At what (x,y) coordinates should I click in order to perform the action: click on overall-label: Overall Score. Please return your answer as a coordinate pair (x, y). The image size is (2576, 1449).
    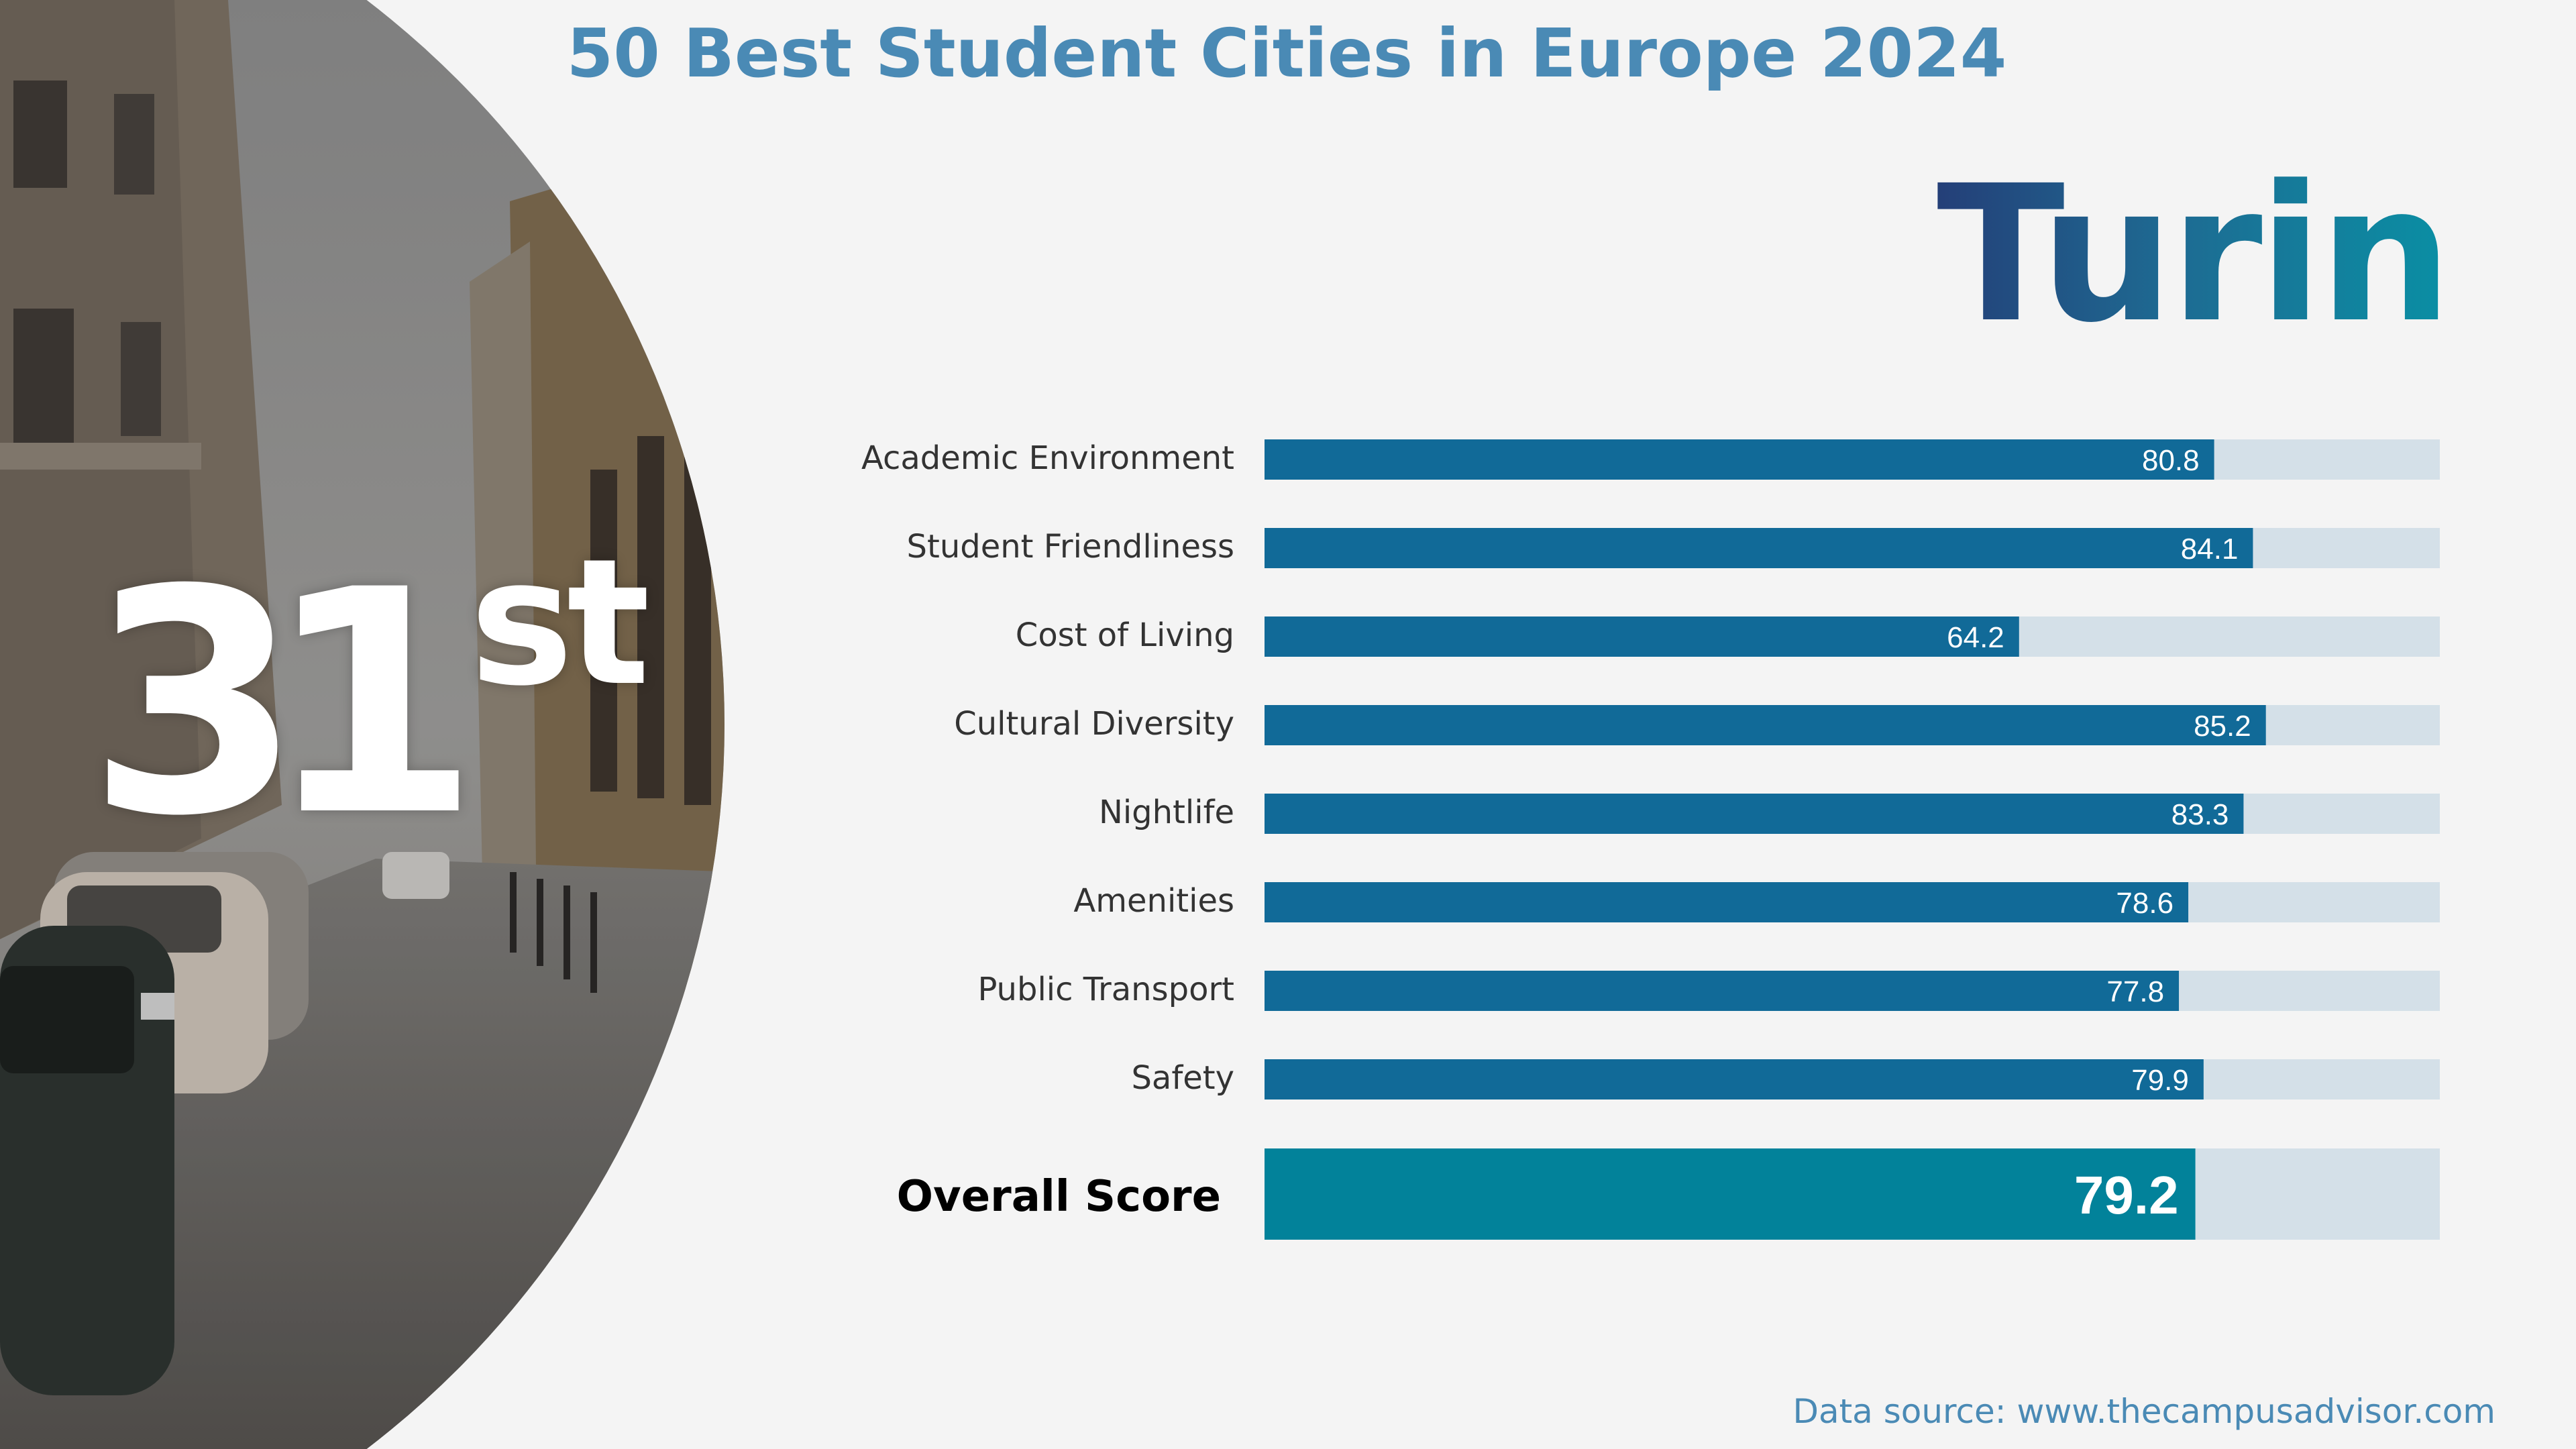
    Looking at the image, I should click on (1059, 1197).